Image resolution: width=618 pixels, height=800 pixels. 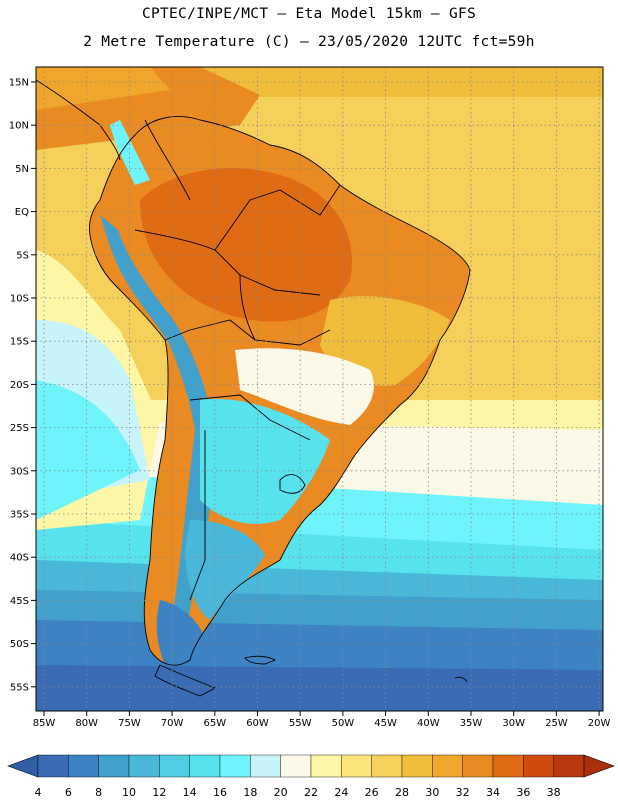 What do you see at coordinates (402, 792) in the screenshot?
I see `colorbar-label: 28` at bounding box center [402, 792].